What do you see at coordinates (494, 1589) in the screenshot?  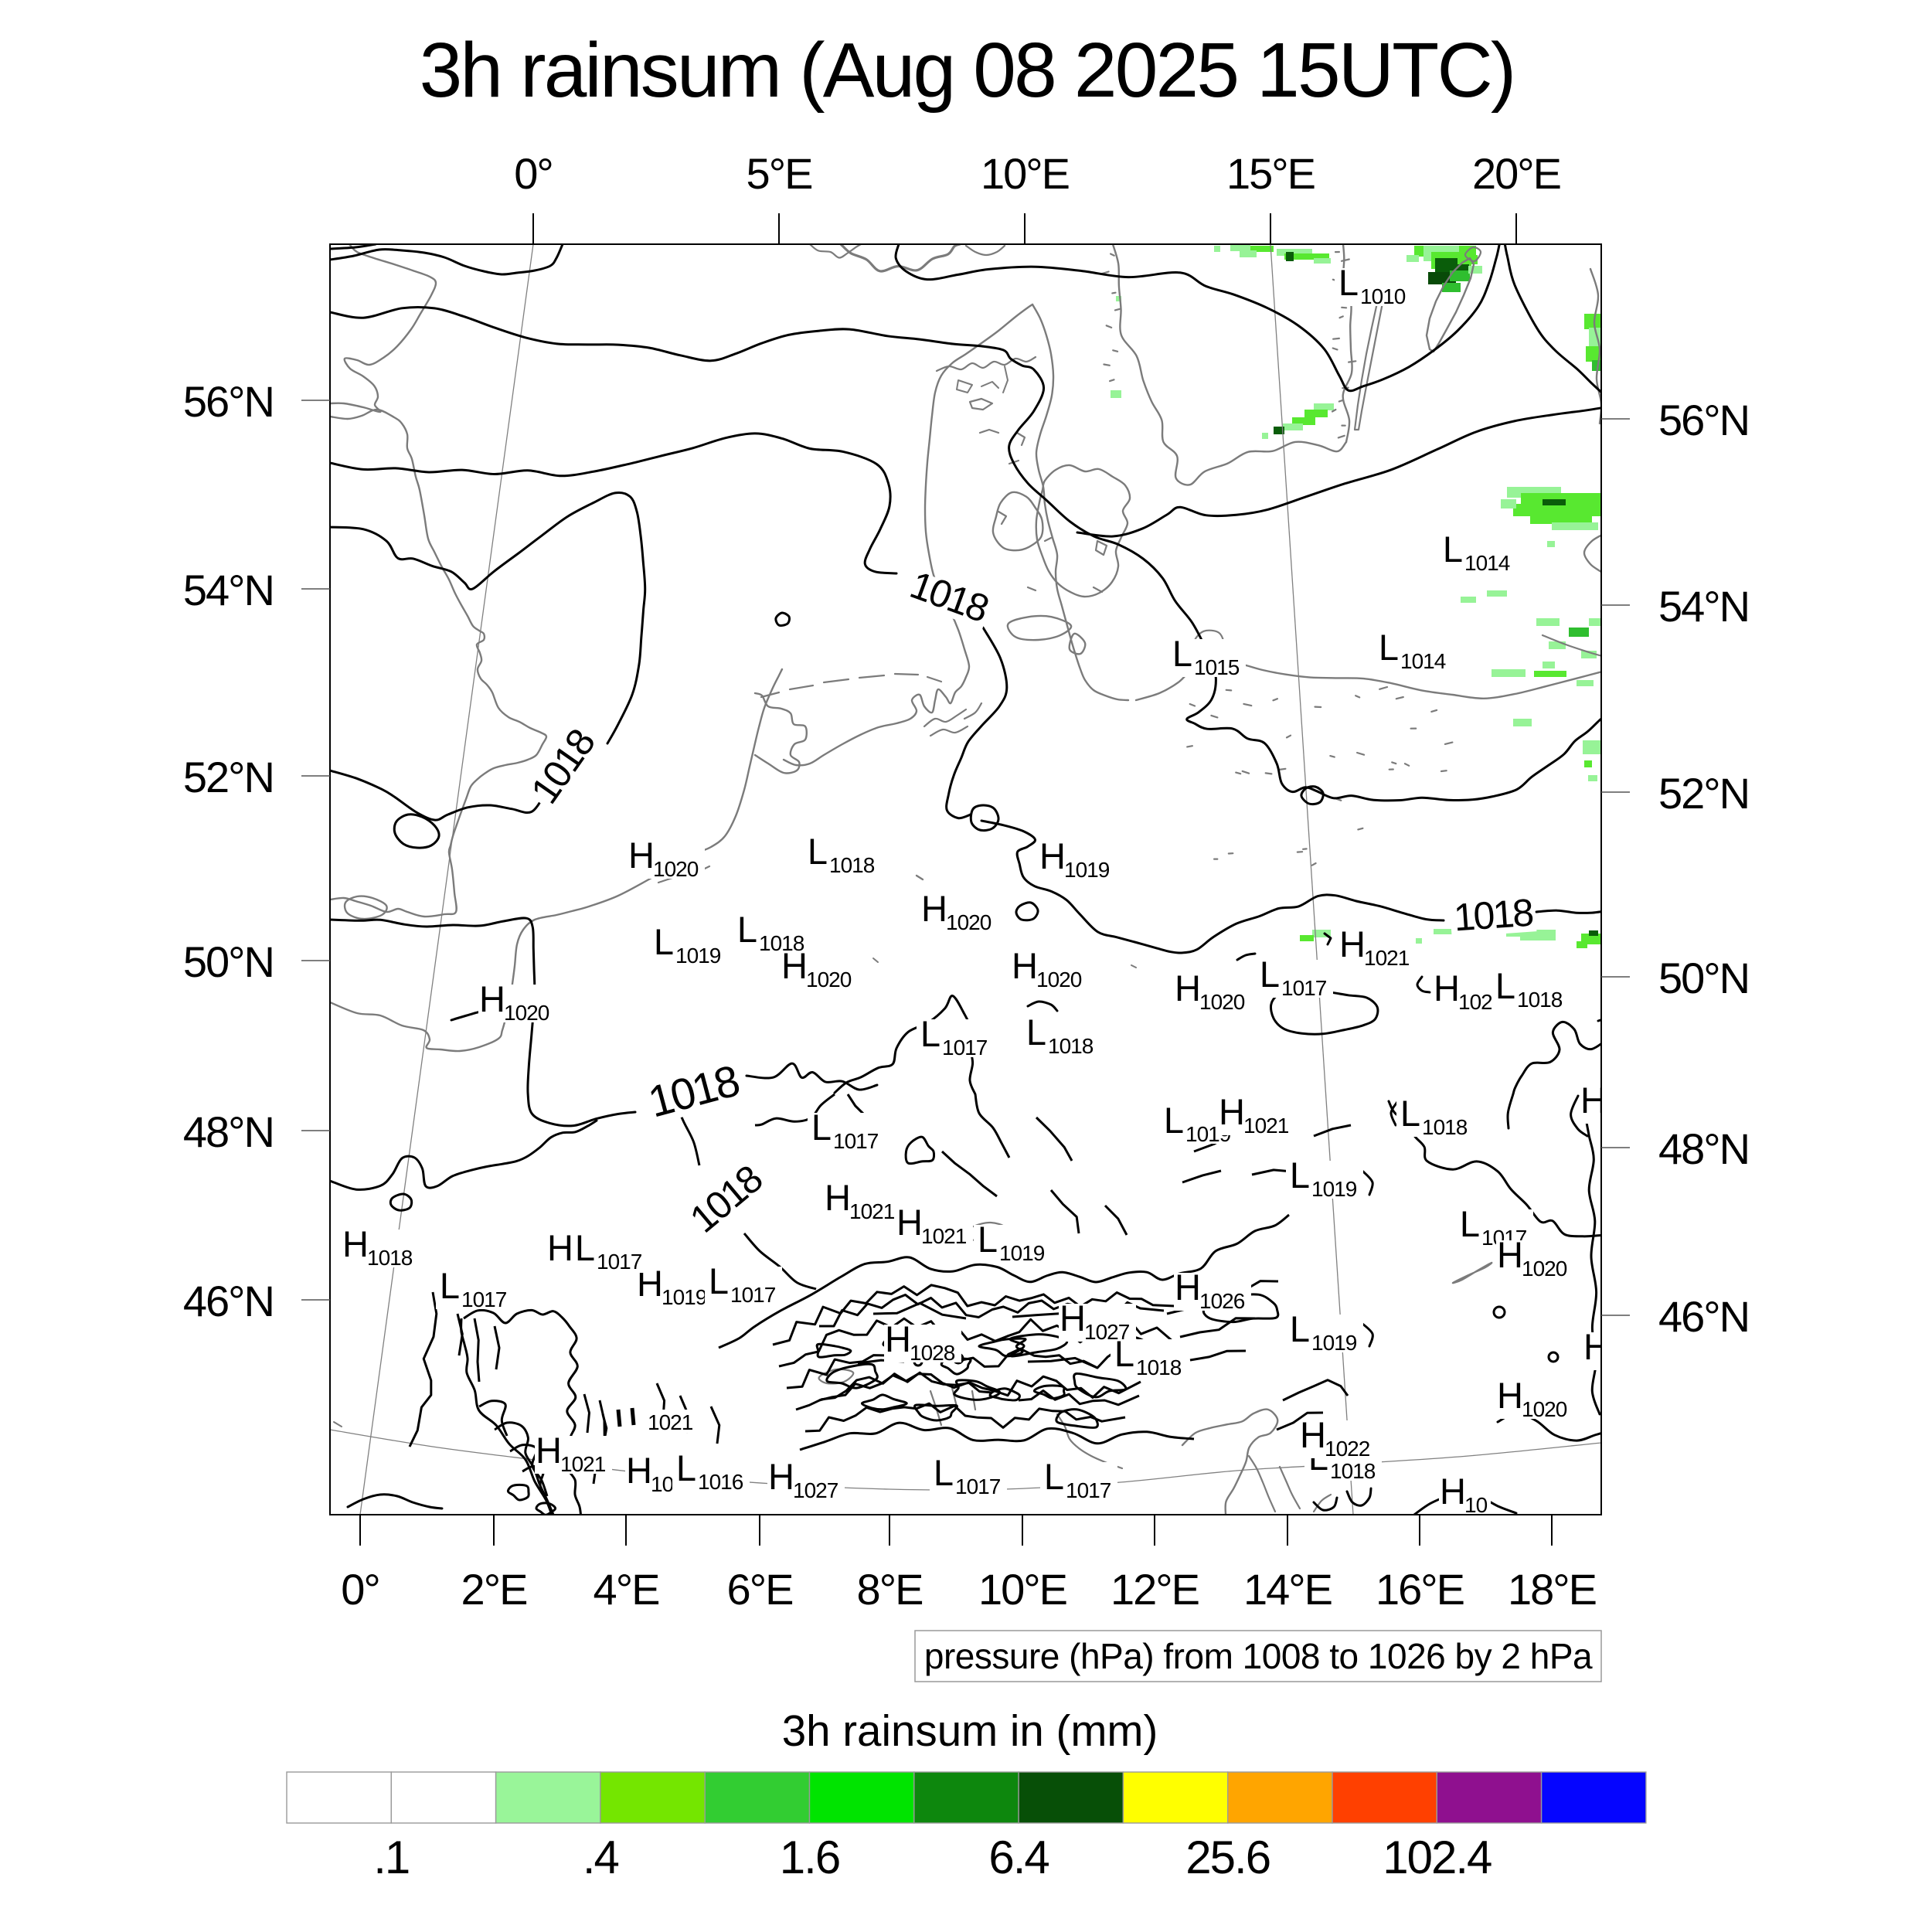 I see `svg-text: 2°E` at bounding box center [494, 1589].